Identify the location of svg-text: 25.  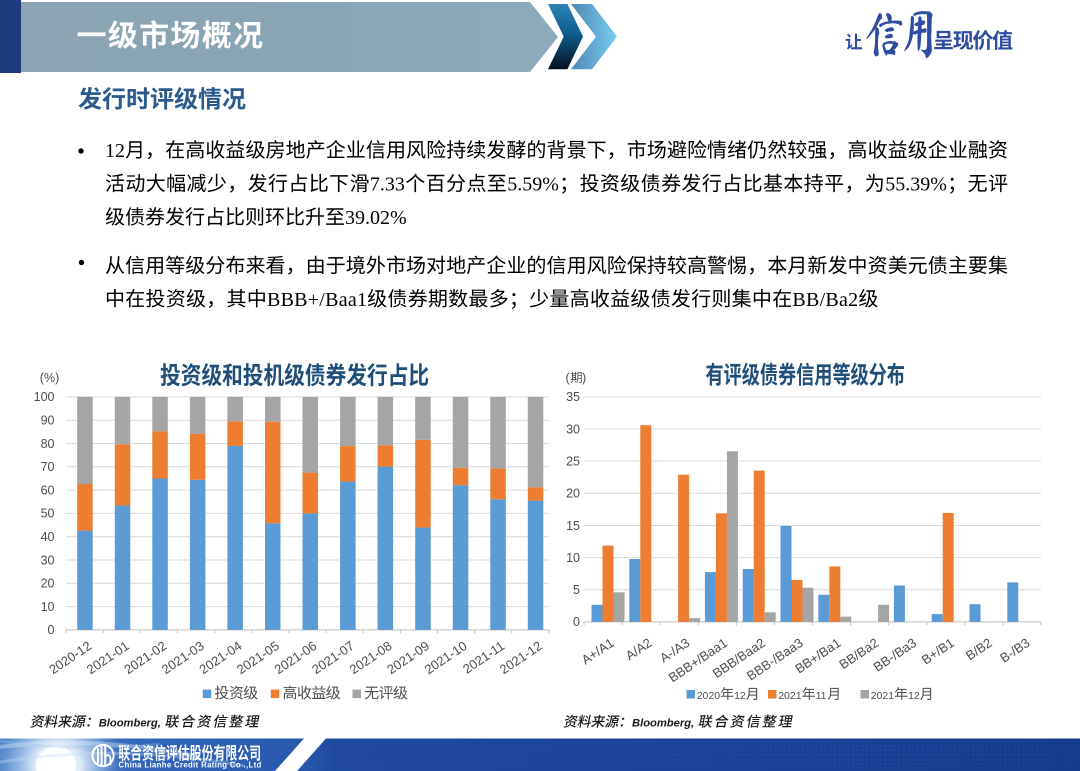
(573, 461).